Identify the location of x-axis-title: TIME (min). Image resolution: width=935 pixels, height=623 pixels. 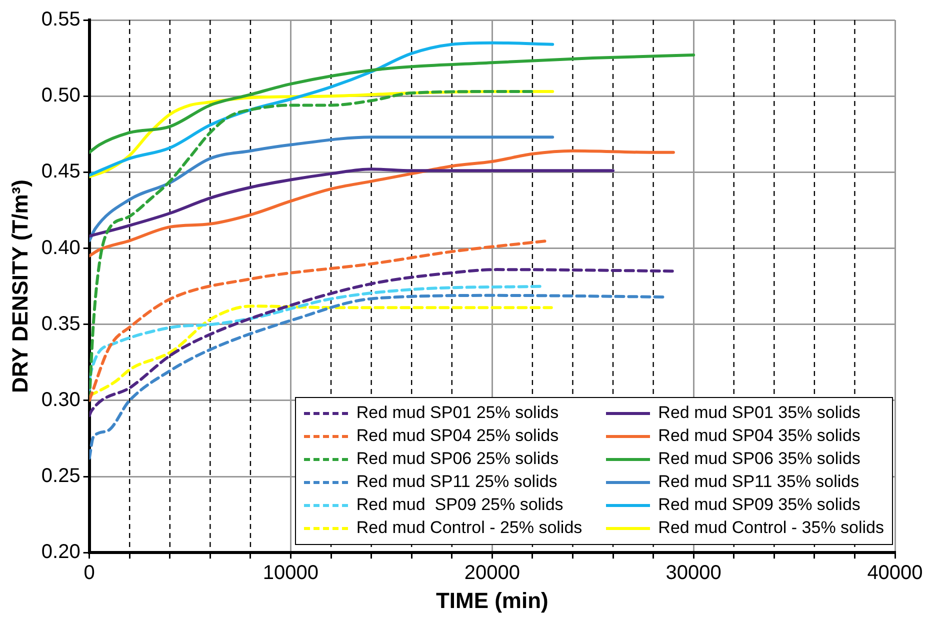
(492, 600).